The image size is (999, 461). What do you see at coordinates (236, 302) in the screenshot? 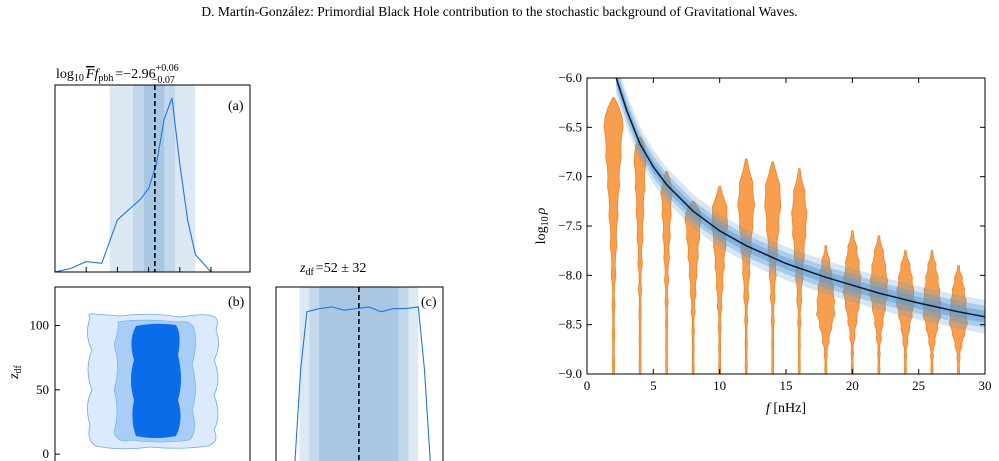
I see `panel-b-tag: (b)` at bounding box center [236, 302].